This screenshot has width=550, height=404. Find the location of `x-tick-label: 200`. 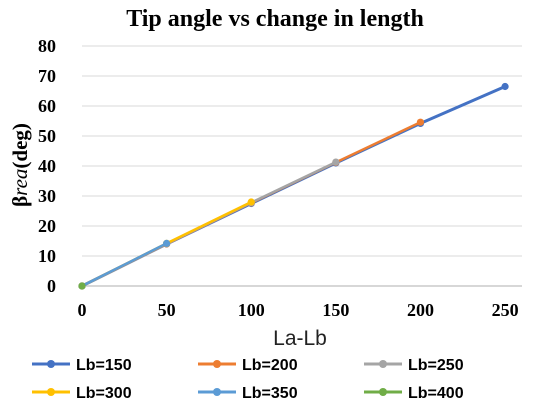

x-tick-label: 200 is located at coordinates (420, 310).